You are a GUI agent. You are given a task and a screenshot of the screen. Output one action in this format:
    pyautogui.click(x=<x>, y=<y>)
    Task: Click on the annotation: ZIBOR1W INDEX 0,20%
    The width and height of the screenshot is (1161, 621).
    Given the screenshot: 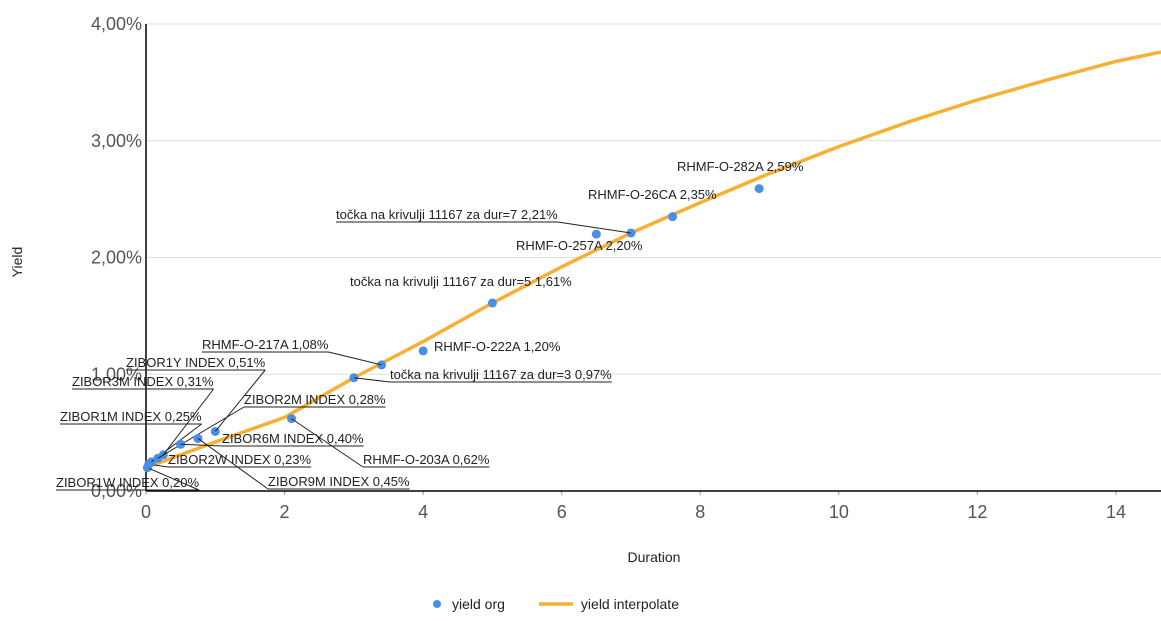 What is the action you would take?
    pyautogui.click(x=127, y=482)
    